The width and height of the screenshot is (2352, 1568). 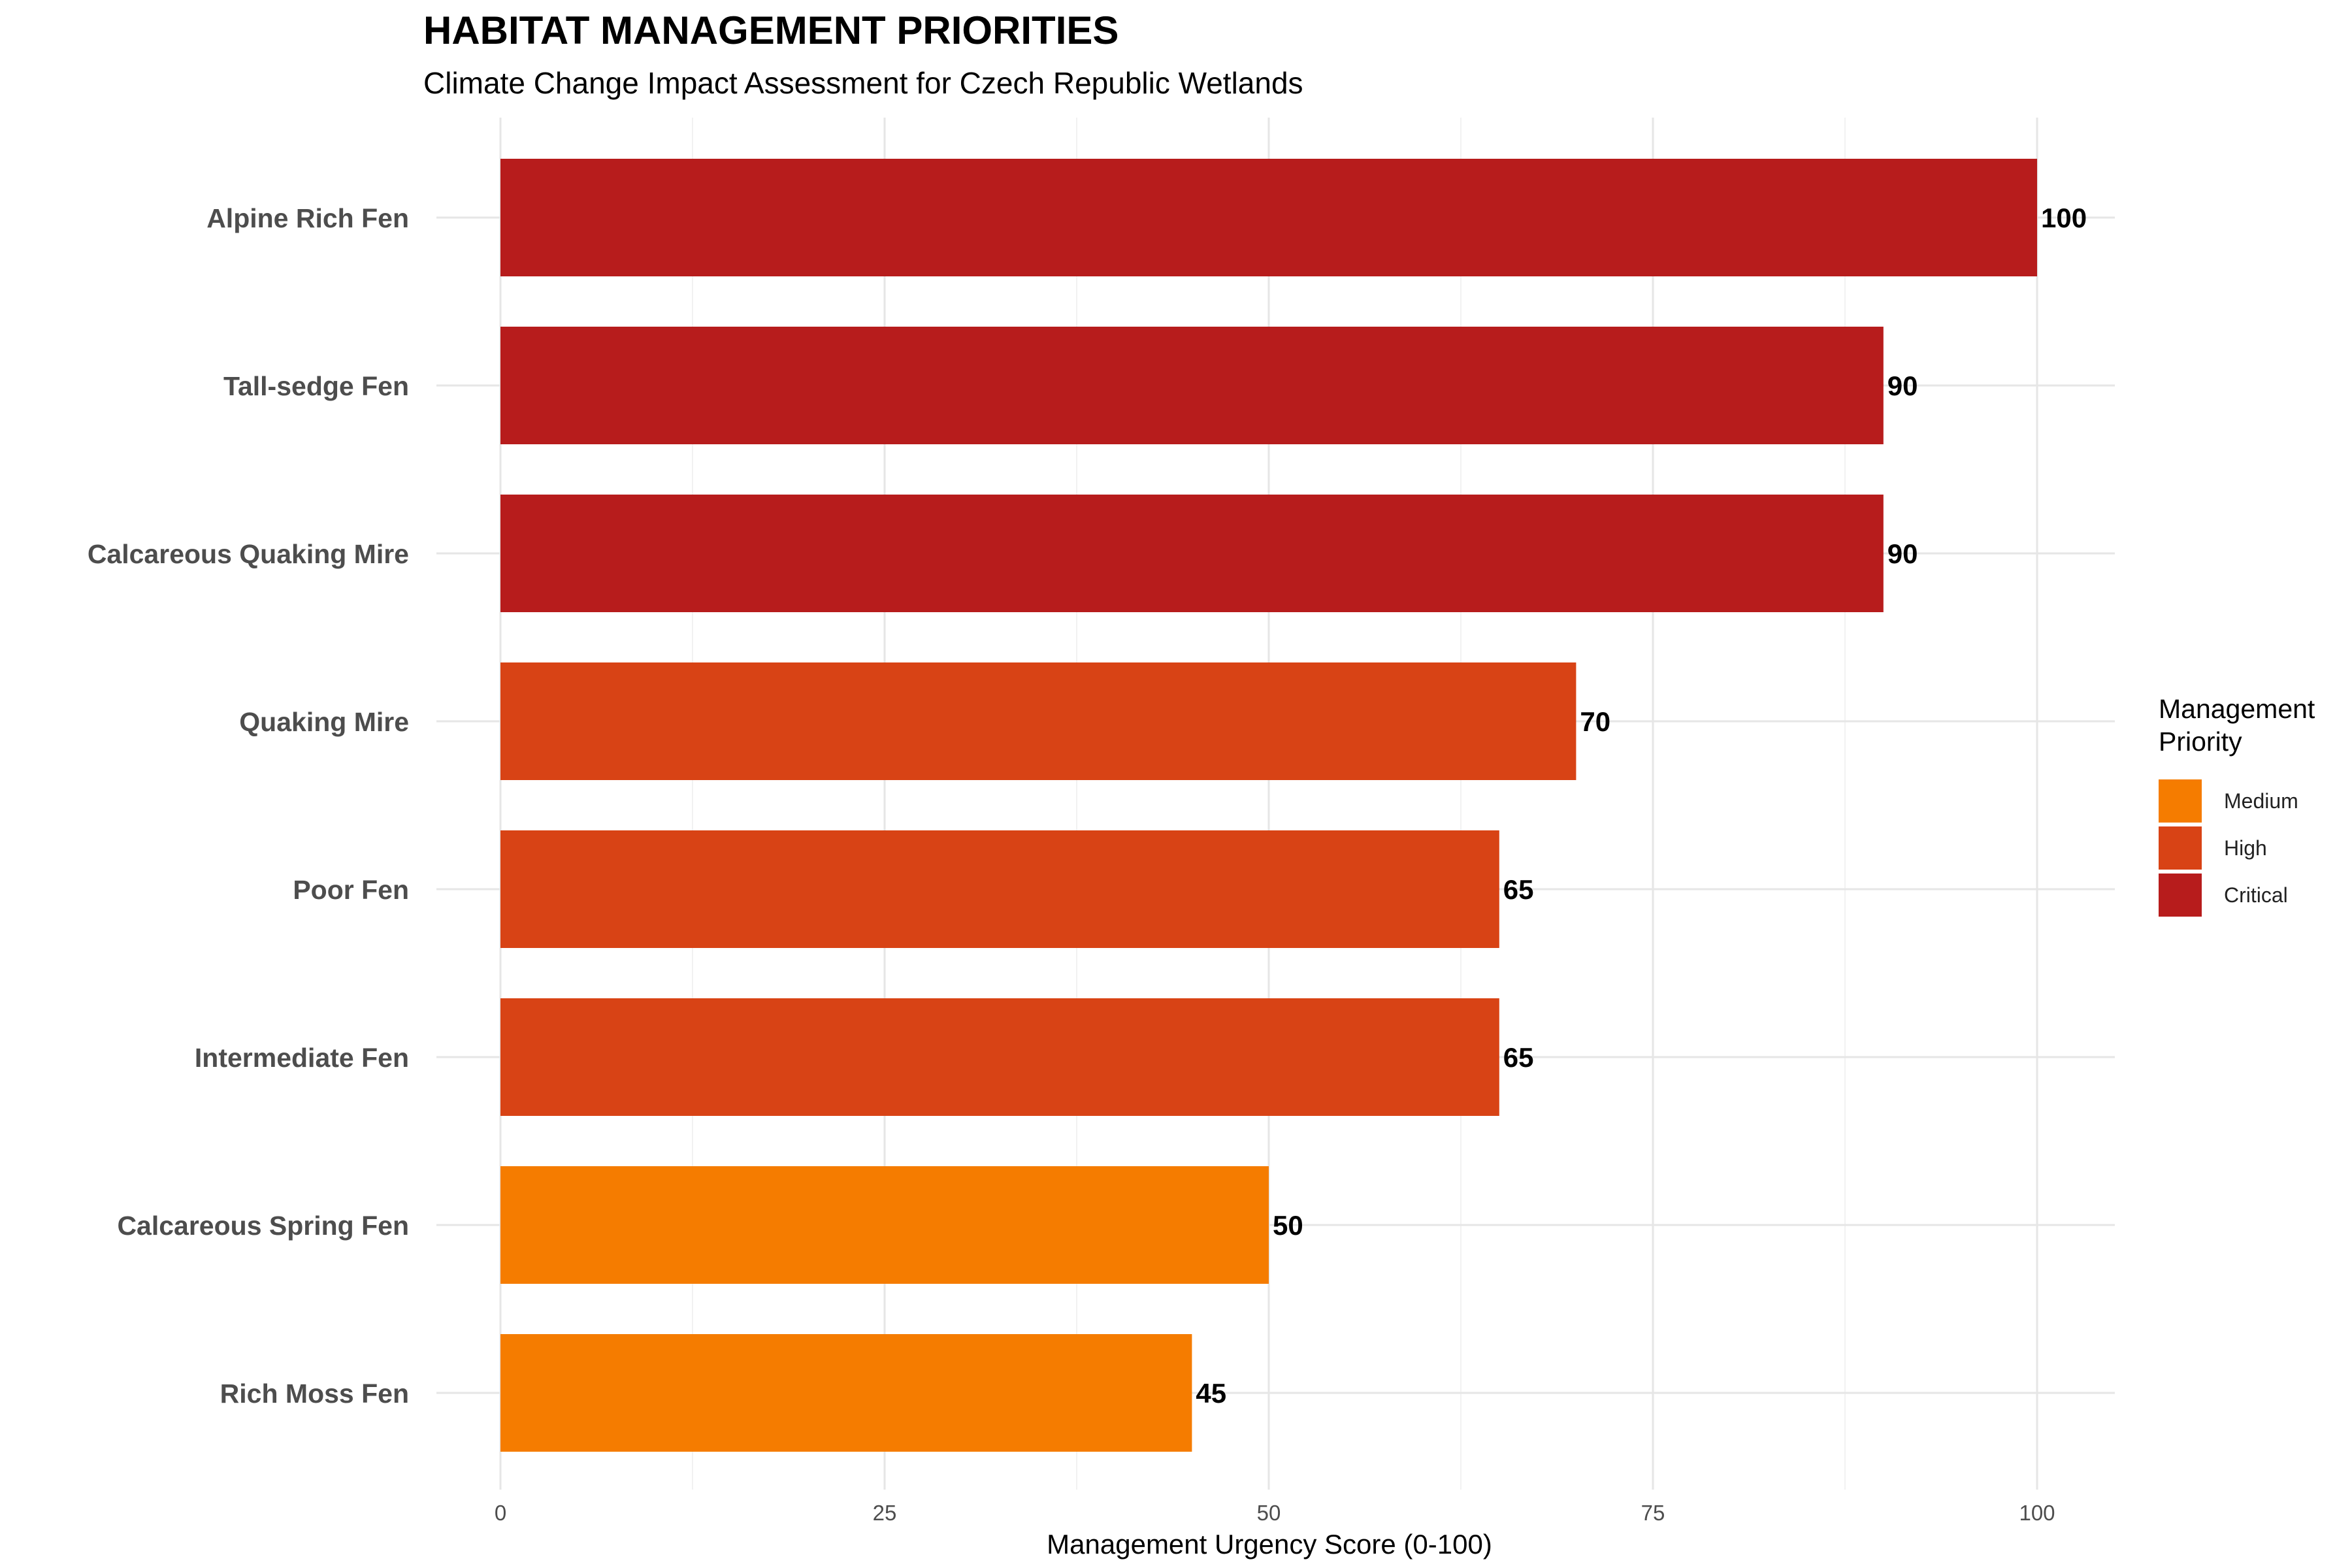 I want to click on y-axis-label: Calcareous Spring Fen, so click(x=263, y=1226).